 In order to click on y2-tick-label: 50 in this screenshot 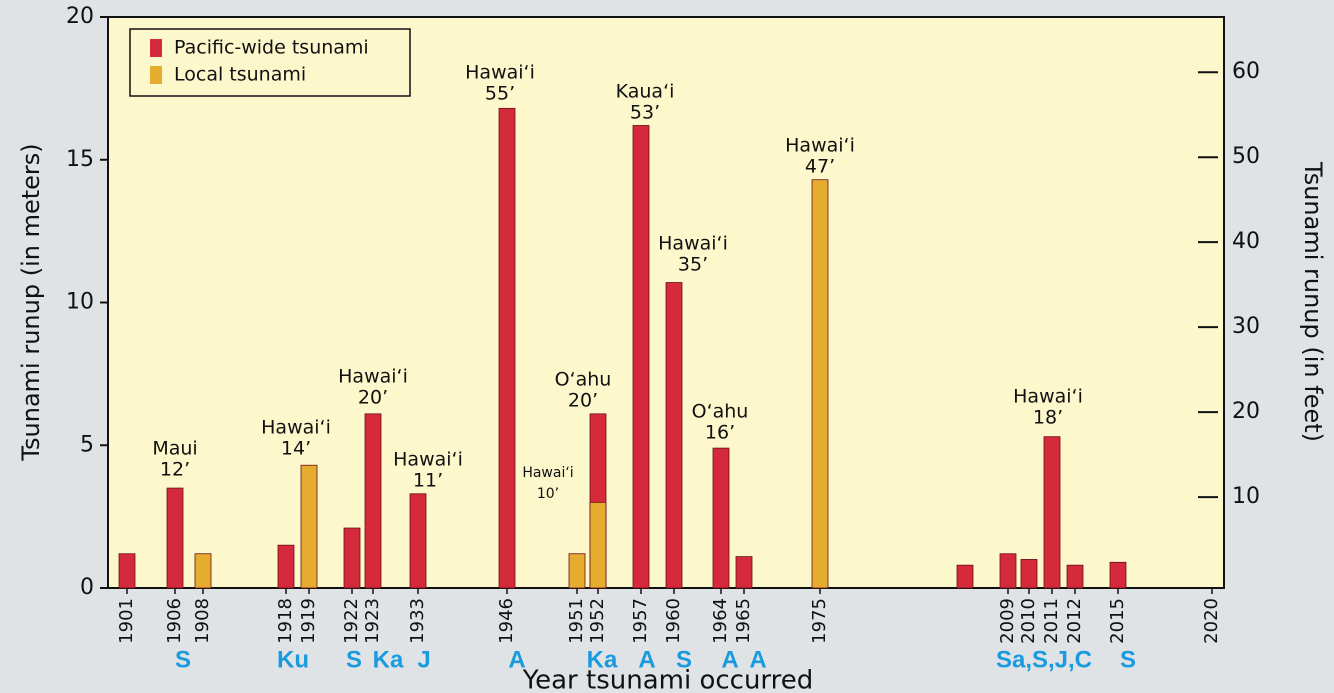, I will do `click(1246, 156)`.